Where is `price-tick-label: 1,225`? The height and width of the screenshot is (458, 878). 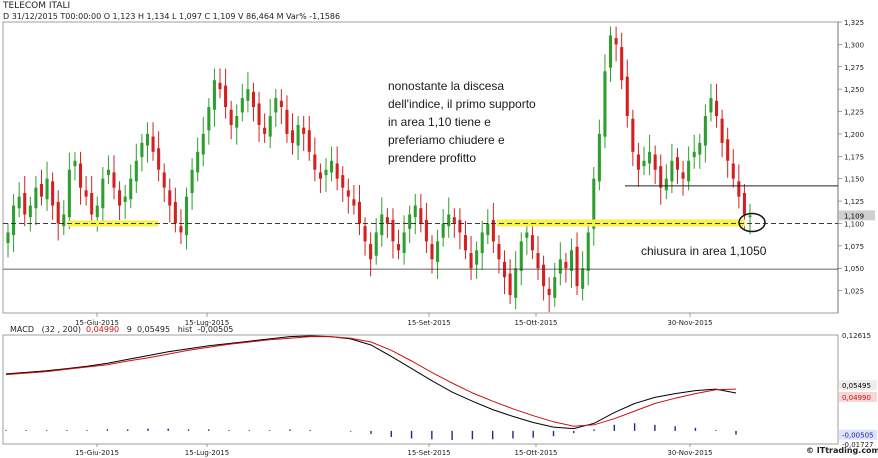
price-tick-label: 1,225 is located at coordinates (854, 113).